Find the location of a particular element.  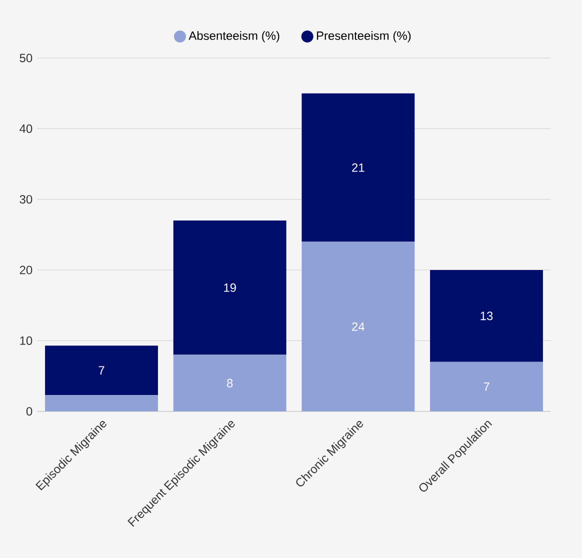

y-tick-label: 30 is located at coordinates (26, 199).